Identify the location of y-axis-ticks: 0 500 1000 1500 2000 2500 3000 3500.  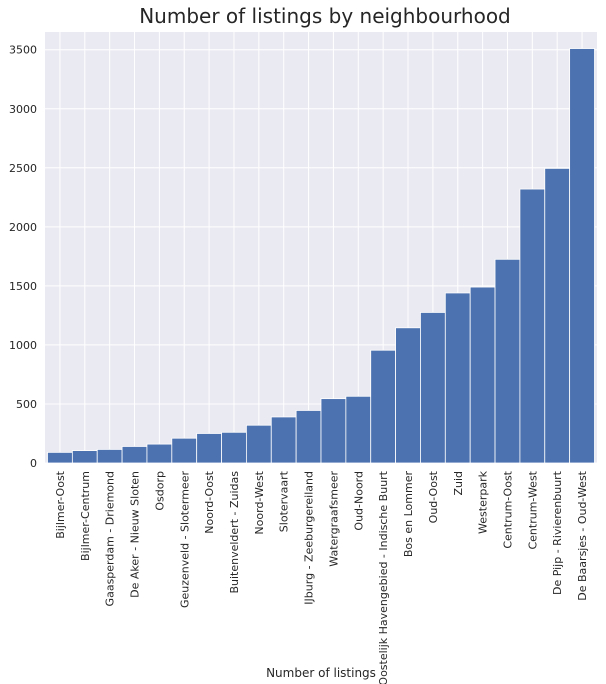
(23, 257).